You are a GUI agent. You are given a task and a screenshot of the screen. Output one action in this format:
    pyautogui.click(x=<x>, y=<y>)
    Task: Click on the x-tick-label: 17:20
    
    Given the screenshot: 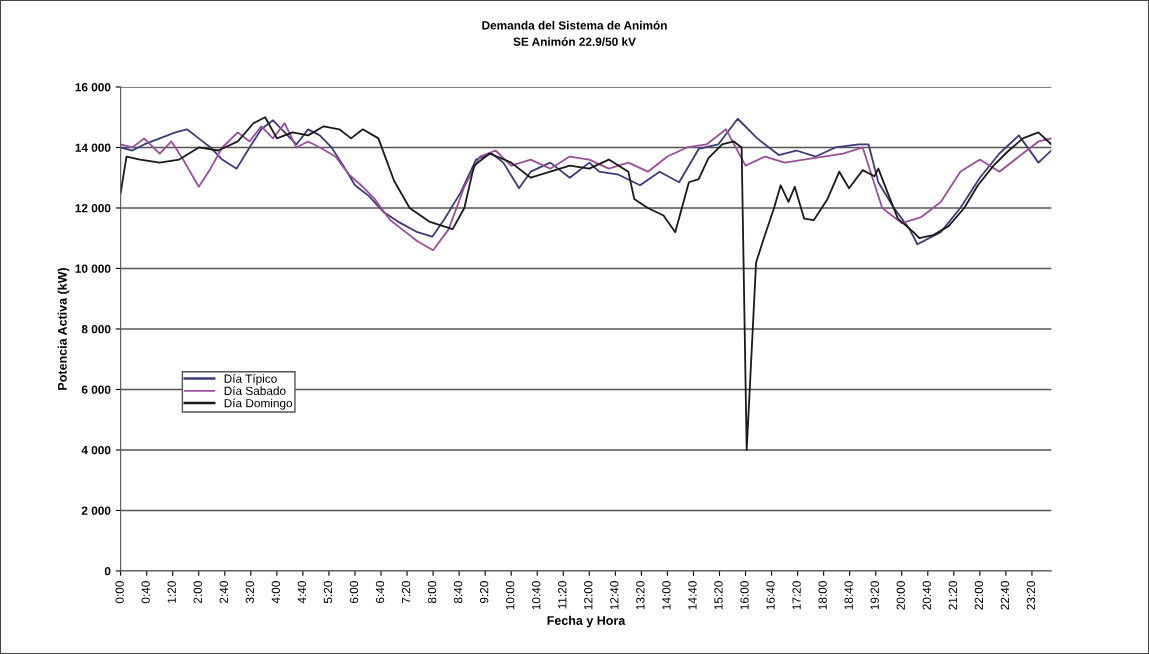 What is the action you would take?
    pyautogui.click(x=796, y=595)
    